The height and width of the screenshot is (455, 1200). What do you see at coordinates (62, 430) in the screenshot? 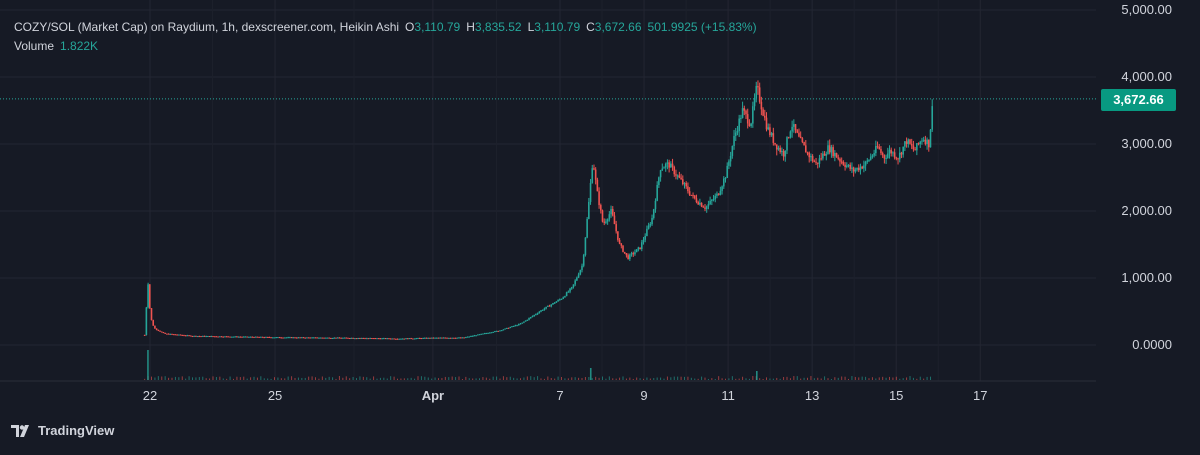
I see `tradingview-logo: TradingView` at bounding box center [62, 430].